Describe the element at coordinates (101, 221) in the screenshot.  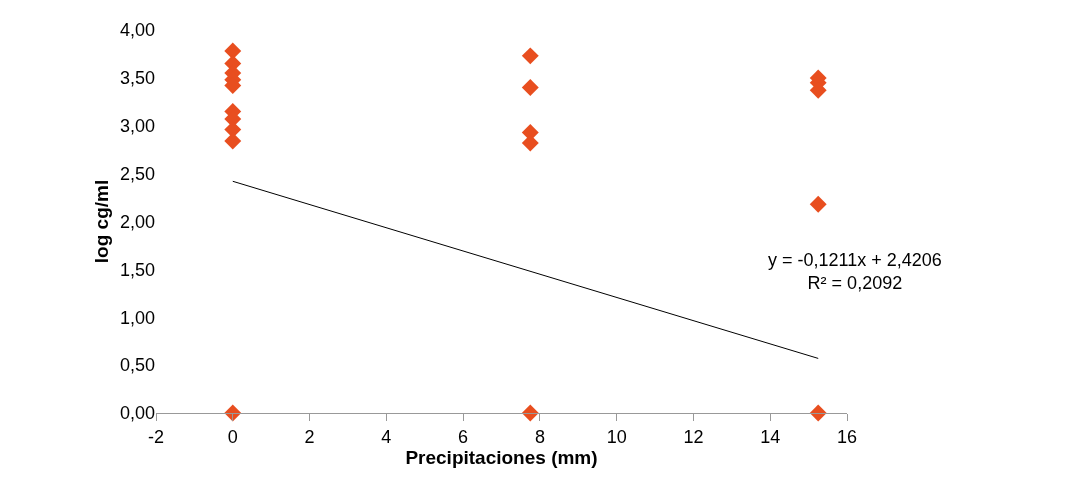
I see `y-axis-title: log cg/ml` at that location.